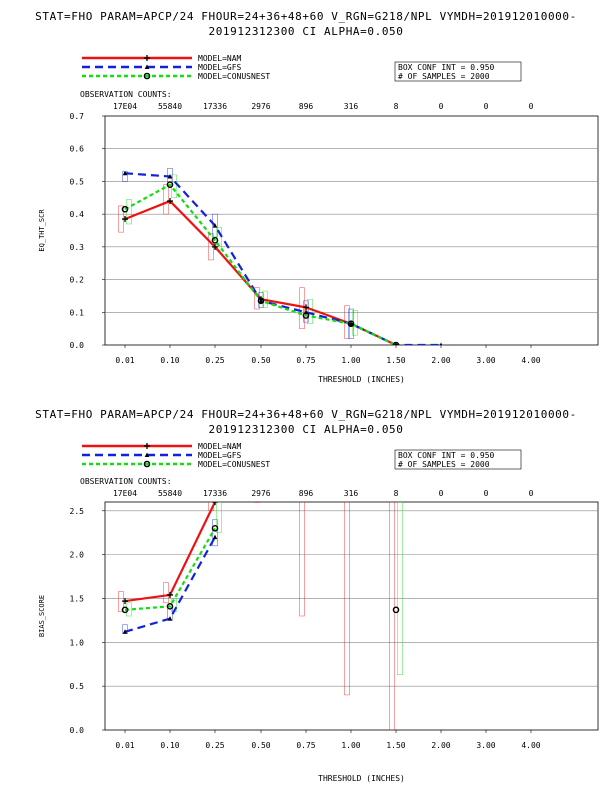 The image size is (612, 792). What do you see at coordinates (77, 116) in the screenshot?
I see `y-tick-label: 0.7` at bounding box center [77, 116].